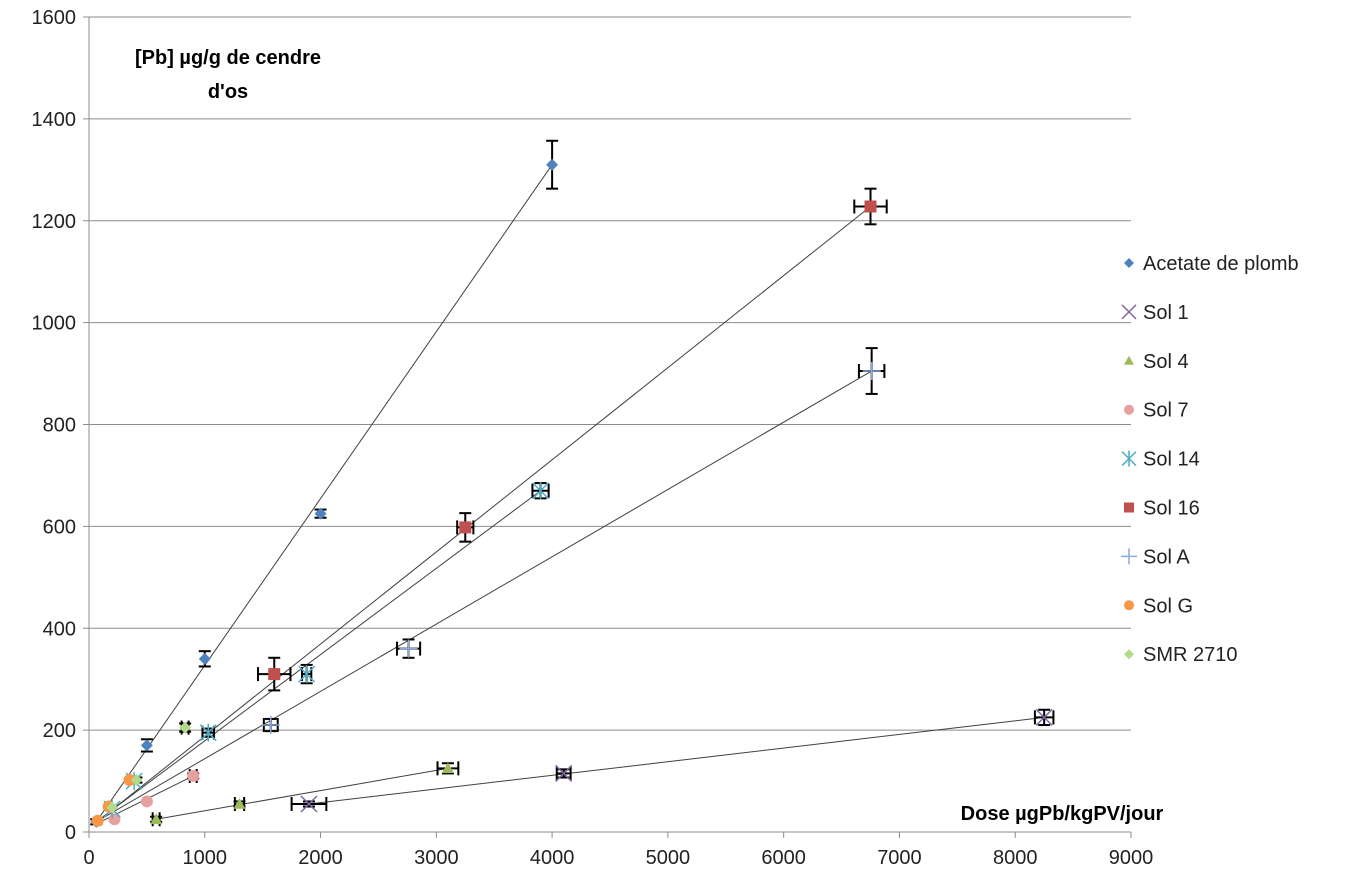  Describe the element at coordinates (88, 858) in the screenshot. I see `x-tick-label: 0` at that location.